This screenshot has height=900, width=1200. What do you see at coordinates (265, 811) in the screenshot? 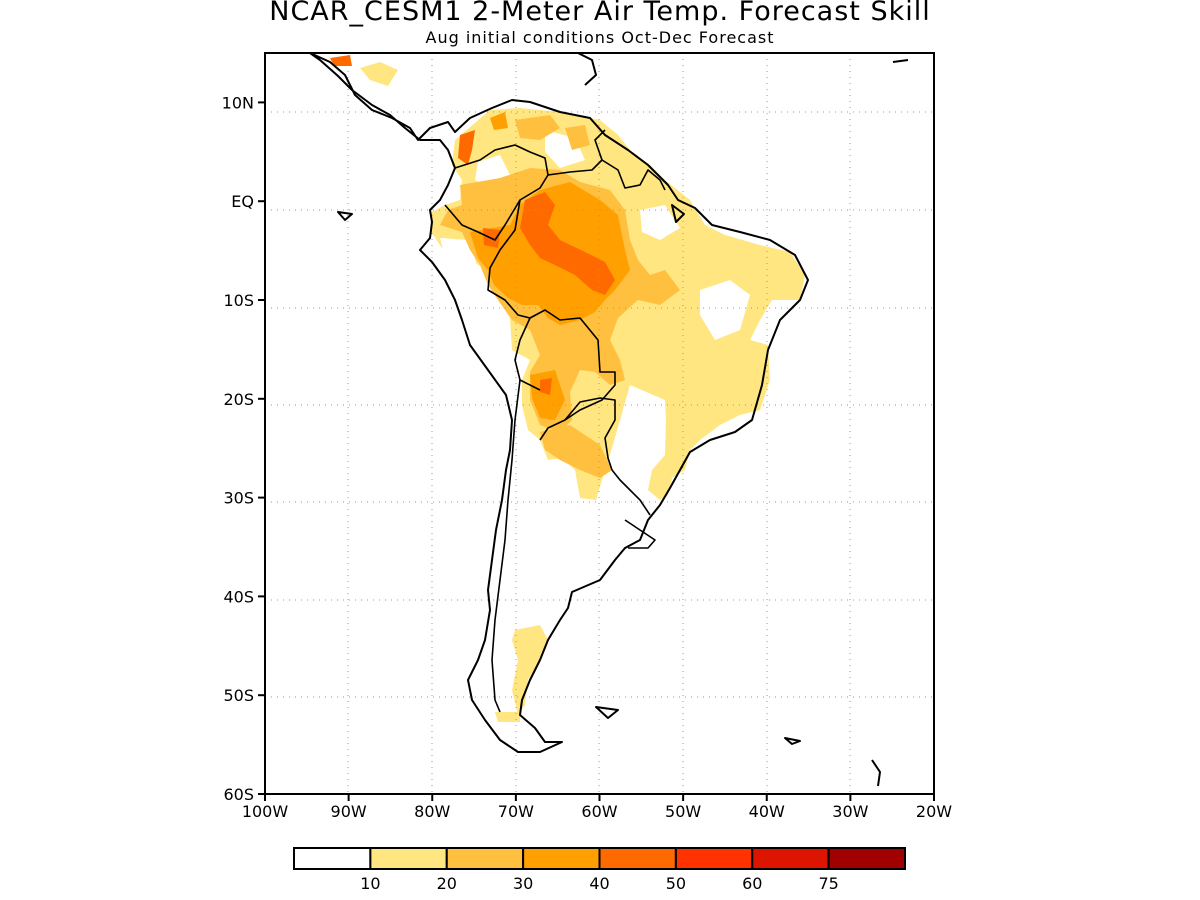
I see `lon-tick-label: 100W` at bounding box center [265, 811].